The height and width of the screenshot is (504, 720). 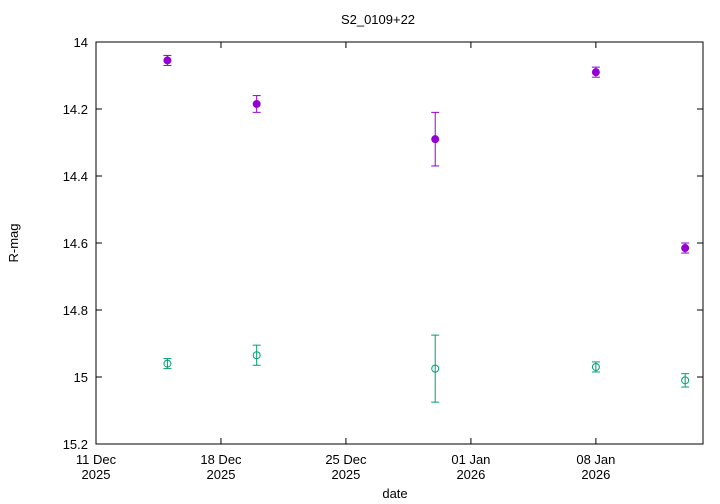 What do you see at coordinates (81, 42) in the screenshot?
I see `y-tick-label: 14` at bounding box center [81, 42].